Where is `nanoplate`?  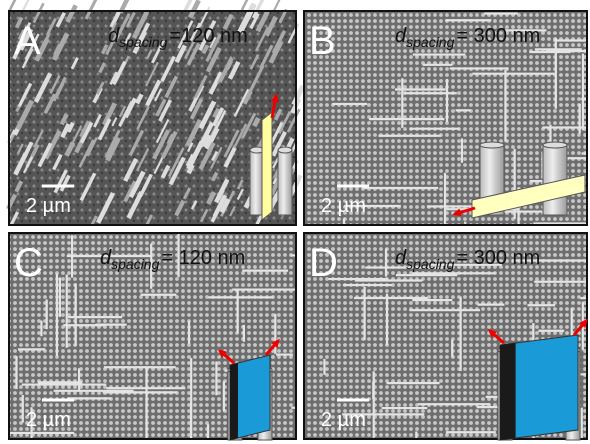
nanoplate is located at coordinates (267, 166).